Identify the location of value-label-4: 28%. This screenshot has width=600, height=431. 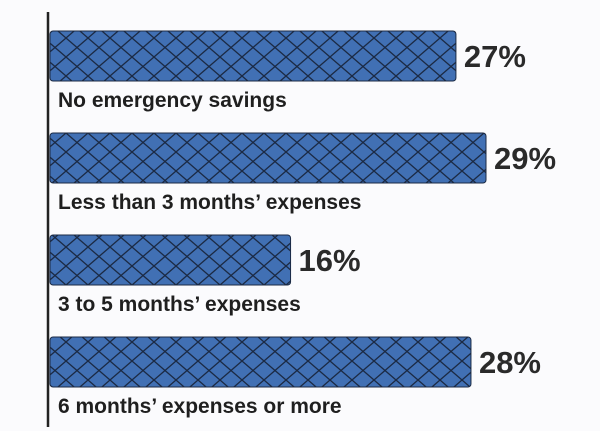
(510, 362).